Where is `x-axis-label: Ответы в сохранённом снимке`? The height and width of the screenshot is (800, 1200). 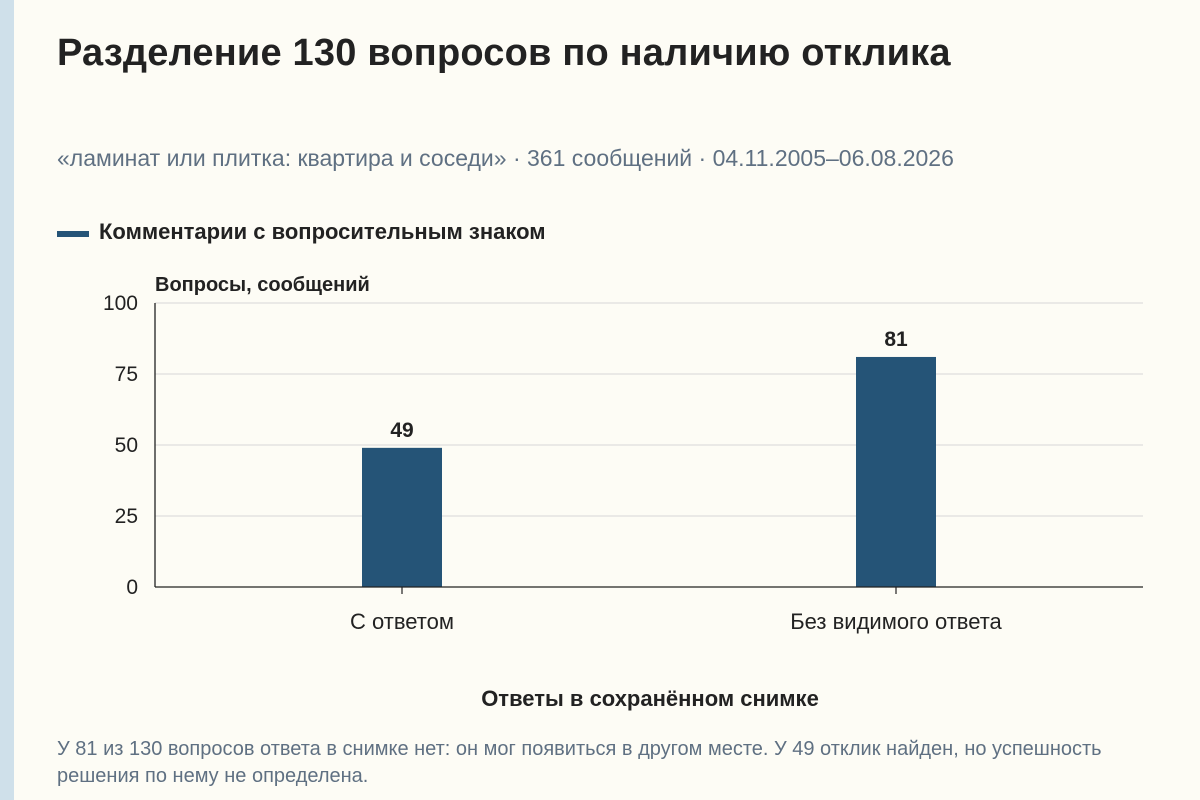
x-axis-label: Ответы в сохранённом снимке is located at coordinates (650, 698).